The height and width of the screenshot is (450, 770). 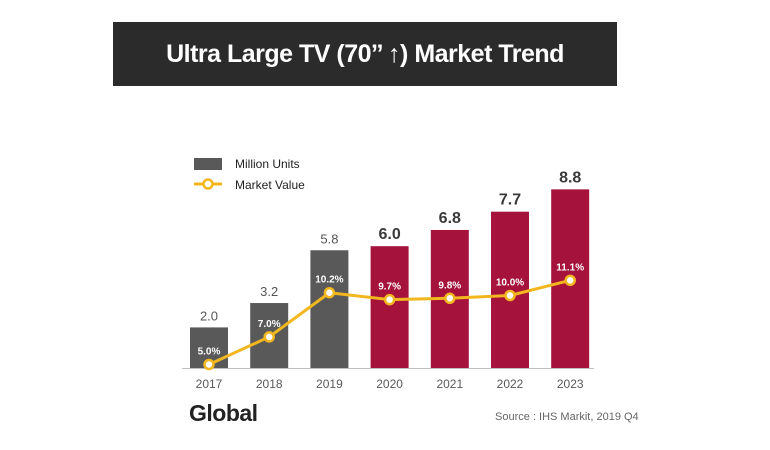 I want to click on legend-label-value: Market Value, so click(x=270, y=185).